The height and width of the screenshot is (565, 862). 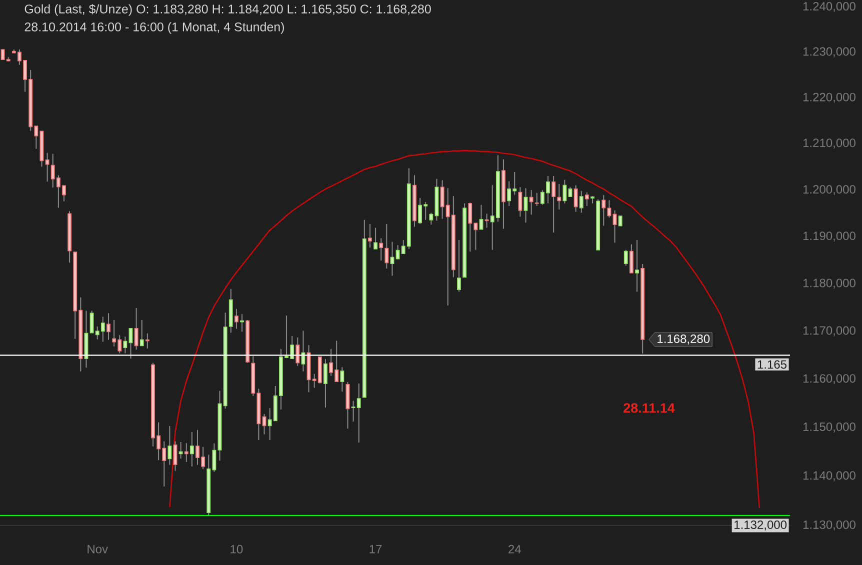 I want to click on y-tick-label: 1.200,000, so click(x=829, y=190).